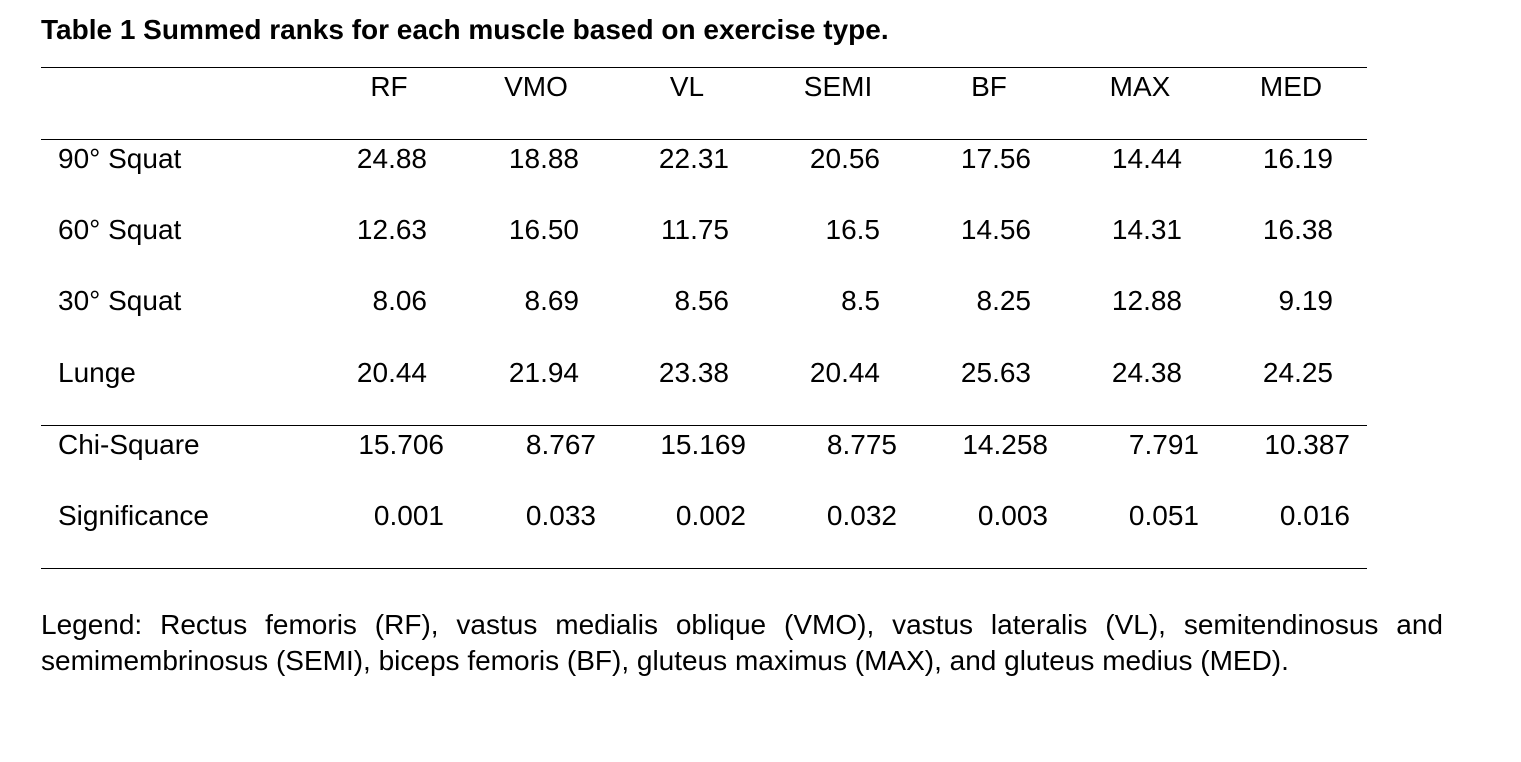 The image size is (1521, 762). I want to click on table-cell: 14.56, so click(995, 229).